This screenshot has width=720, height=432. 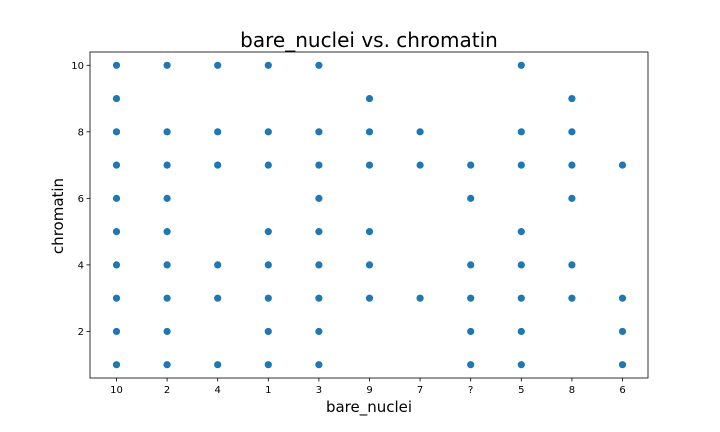 I want to click on y-axis: 2 4 6 8 10, so click(x=80, y=199).